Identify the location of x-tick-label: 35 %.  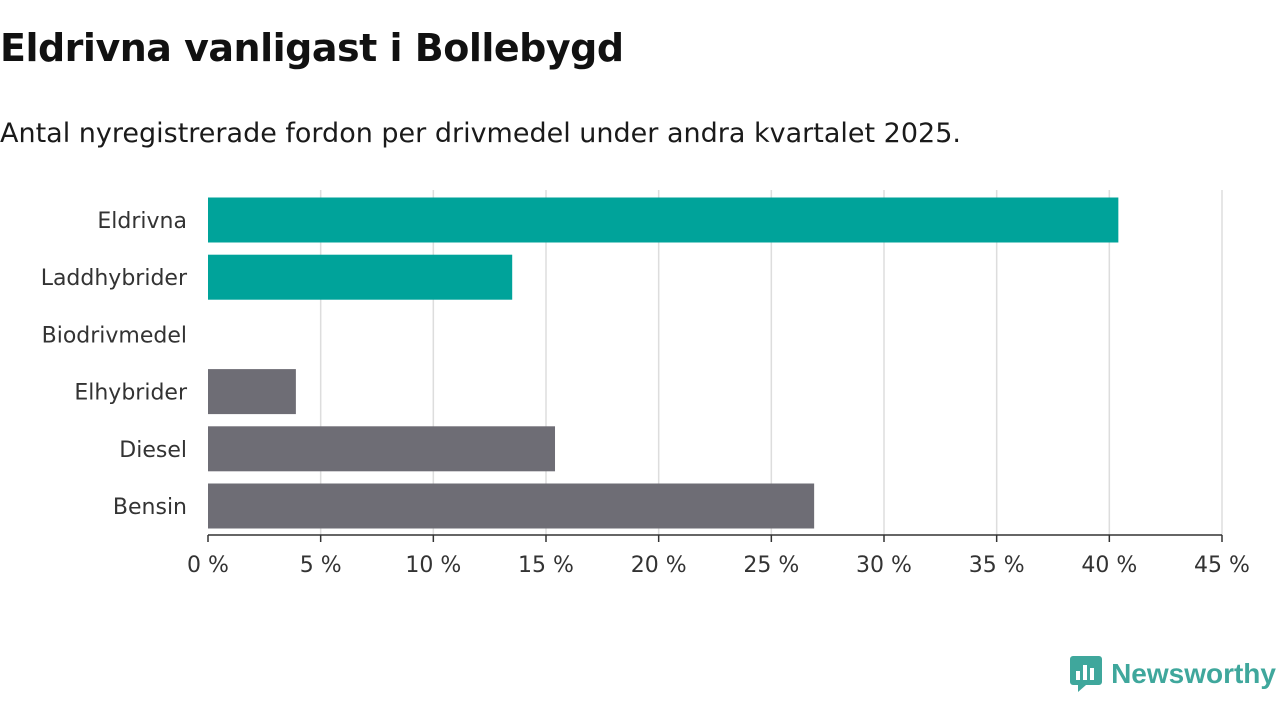
(997, 565).